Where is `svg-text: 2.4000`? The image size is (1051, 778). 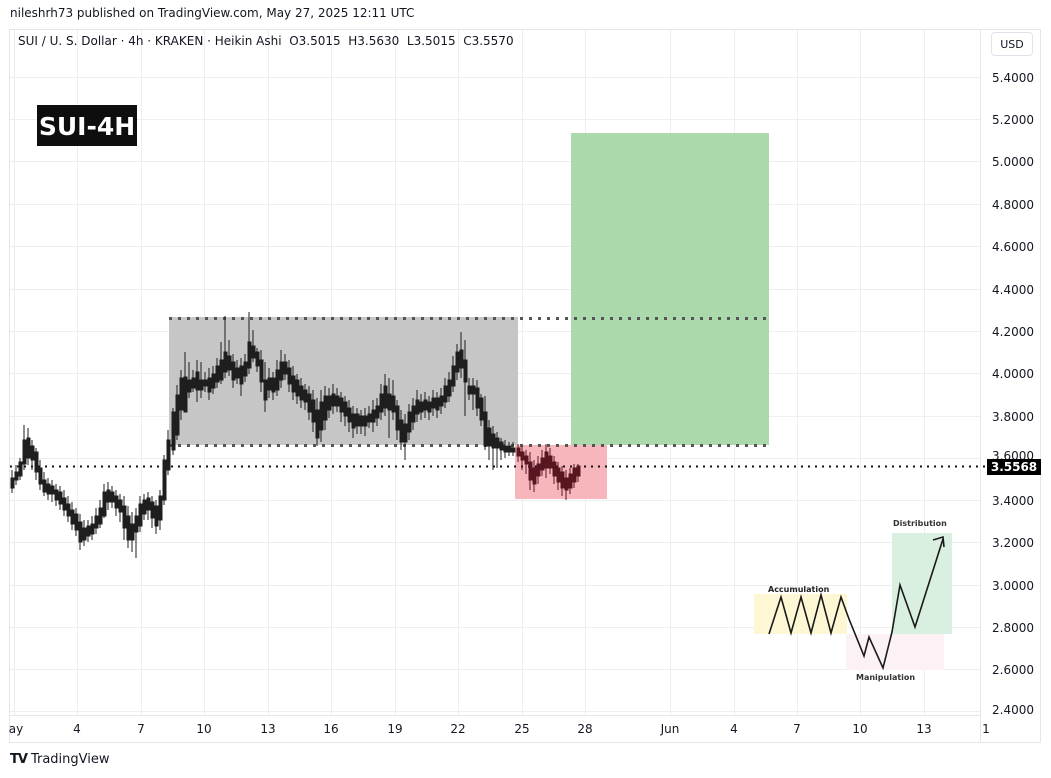 svg-text: 2.4000 is located at coordinates (1013, 710).